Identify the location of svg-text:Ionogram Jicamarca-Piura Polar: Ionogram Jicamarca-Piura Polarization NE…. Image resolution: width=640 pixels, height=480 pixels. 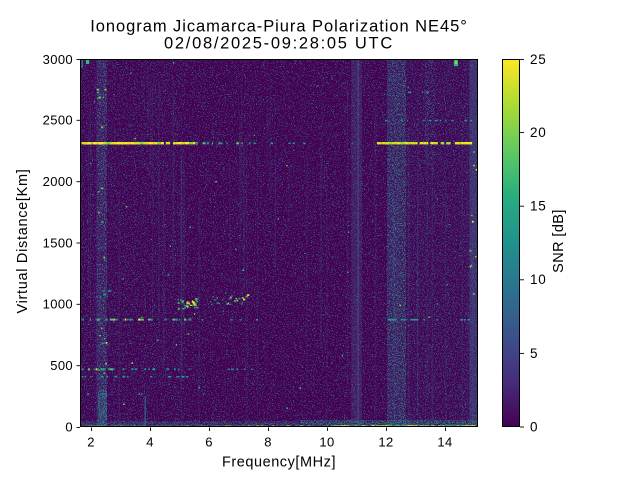
(279, 27).